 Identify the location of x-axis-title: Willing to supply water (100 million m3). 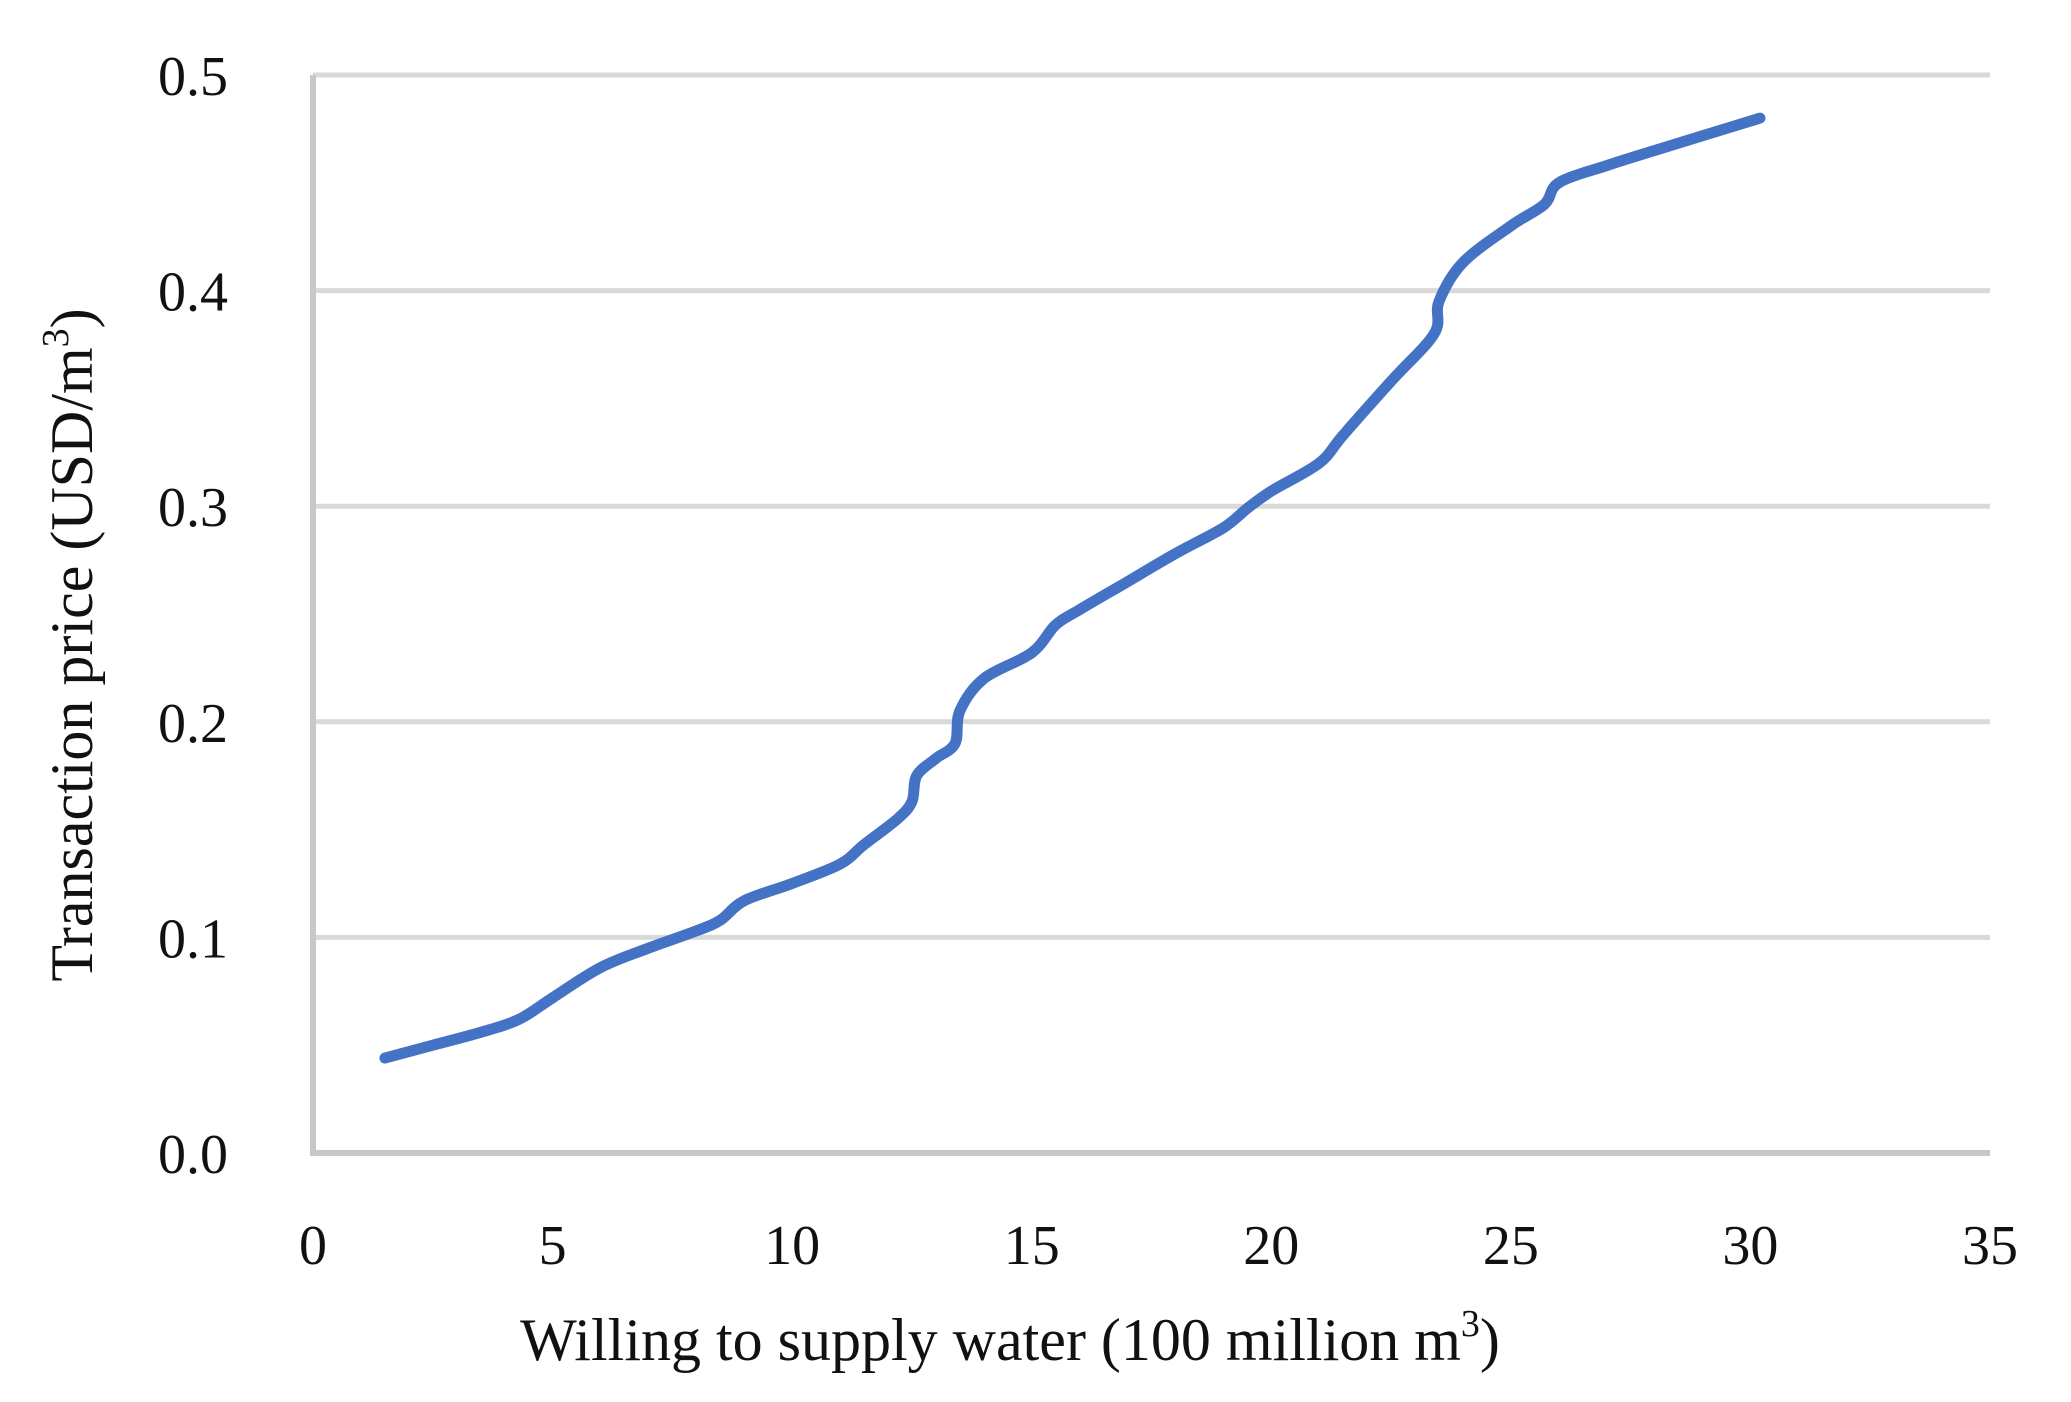
(1010, 1338).